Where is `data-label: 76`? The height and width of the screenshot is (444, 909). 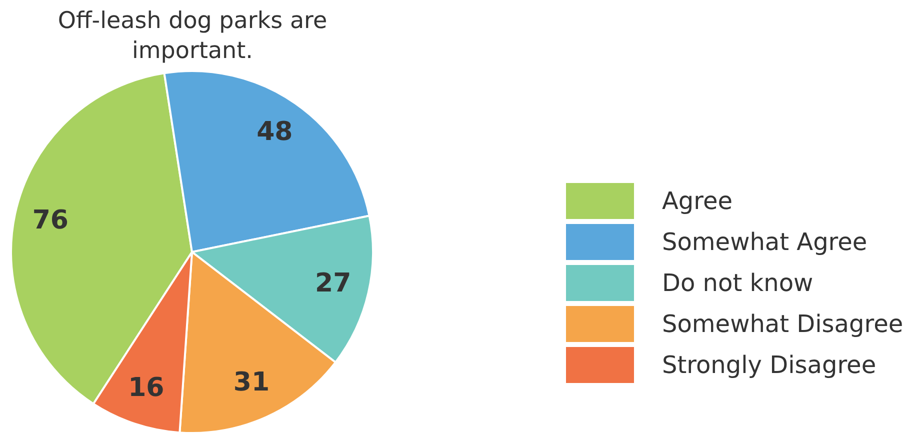 data-label: 76 is located at coordinates (50, 220).